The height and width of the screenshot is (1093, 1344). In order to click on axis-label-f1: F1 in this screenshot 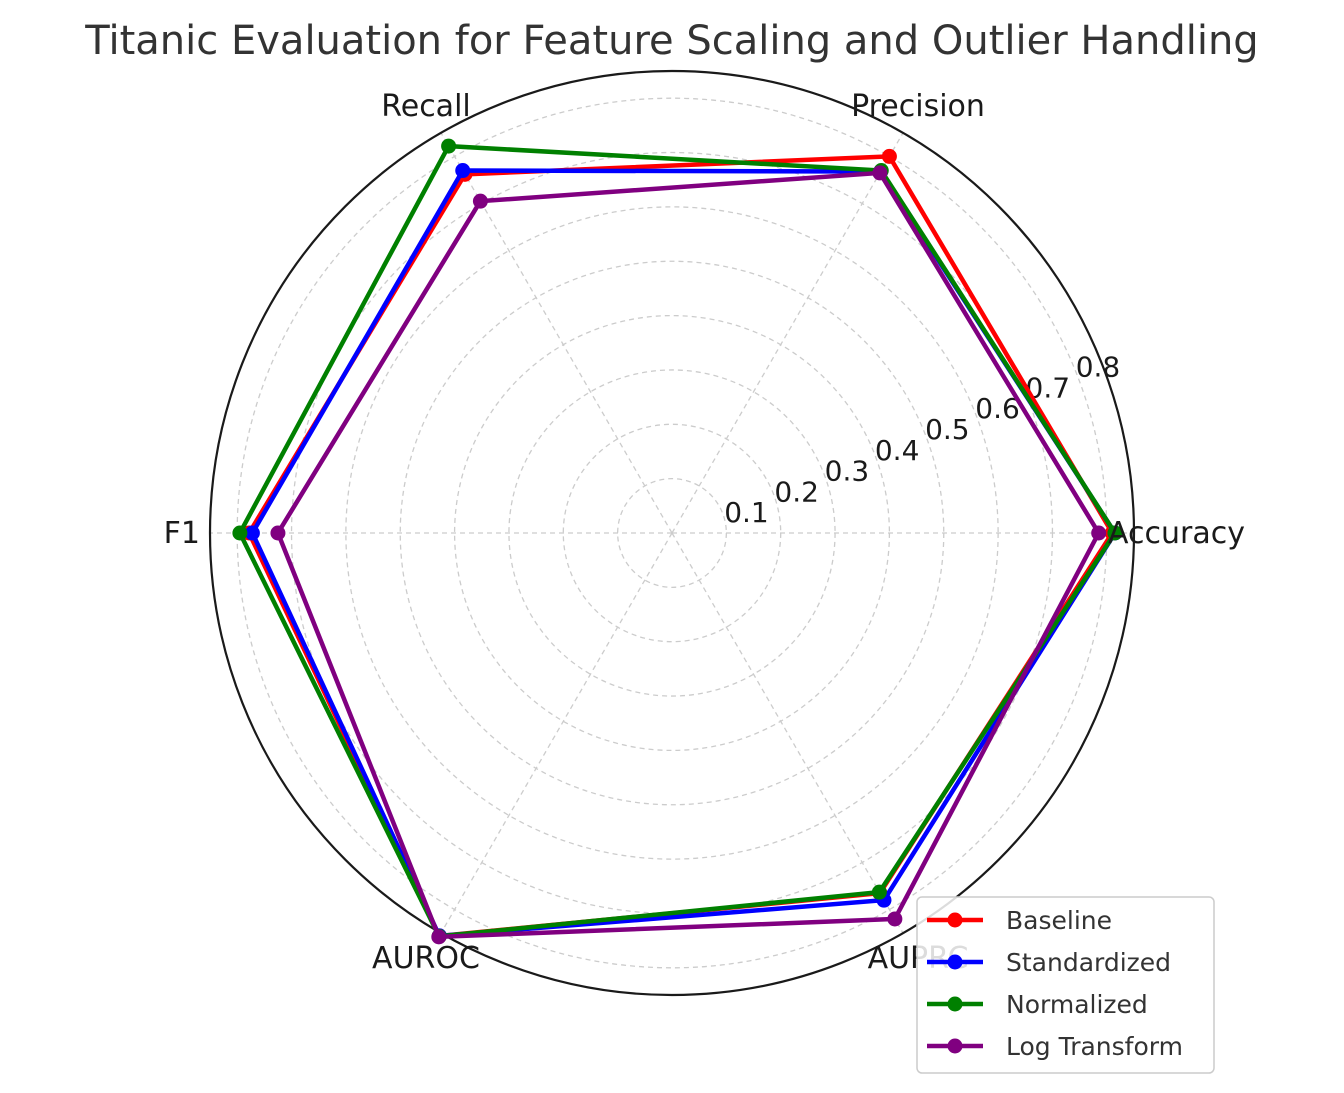, I will do `click(182, 533)`.